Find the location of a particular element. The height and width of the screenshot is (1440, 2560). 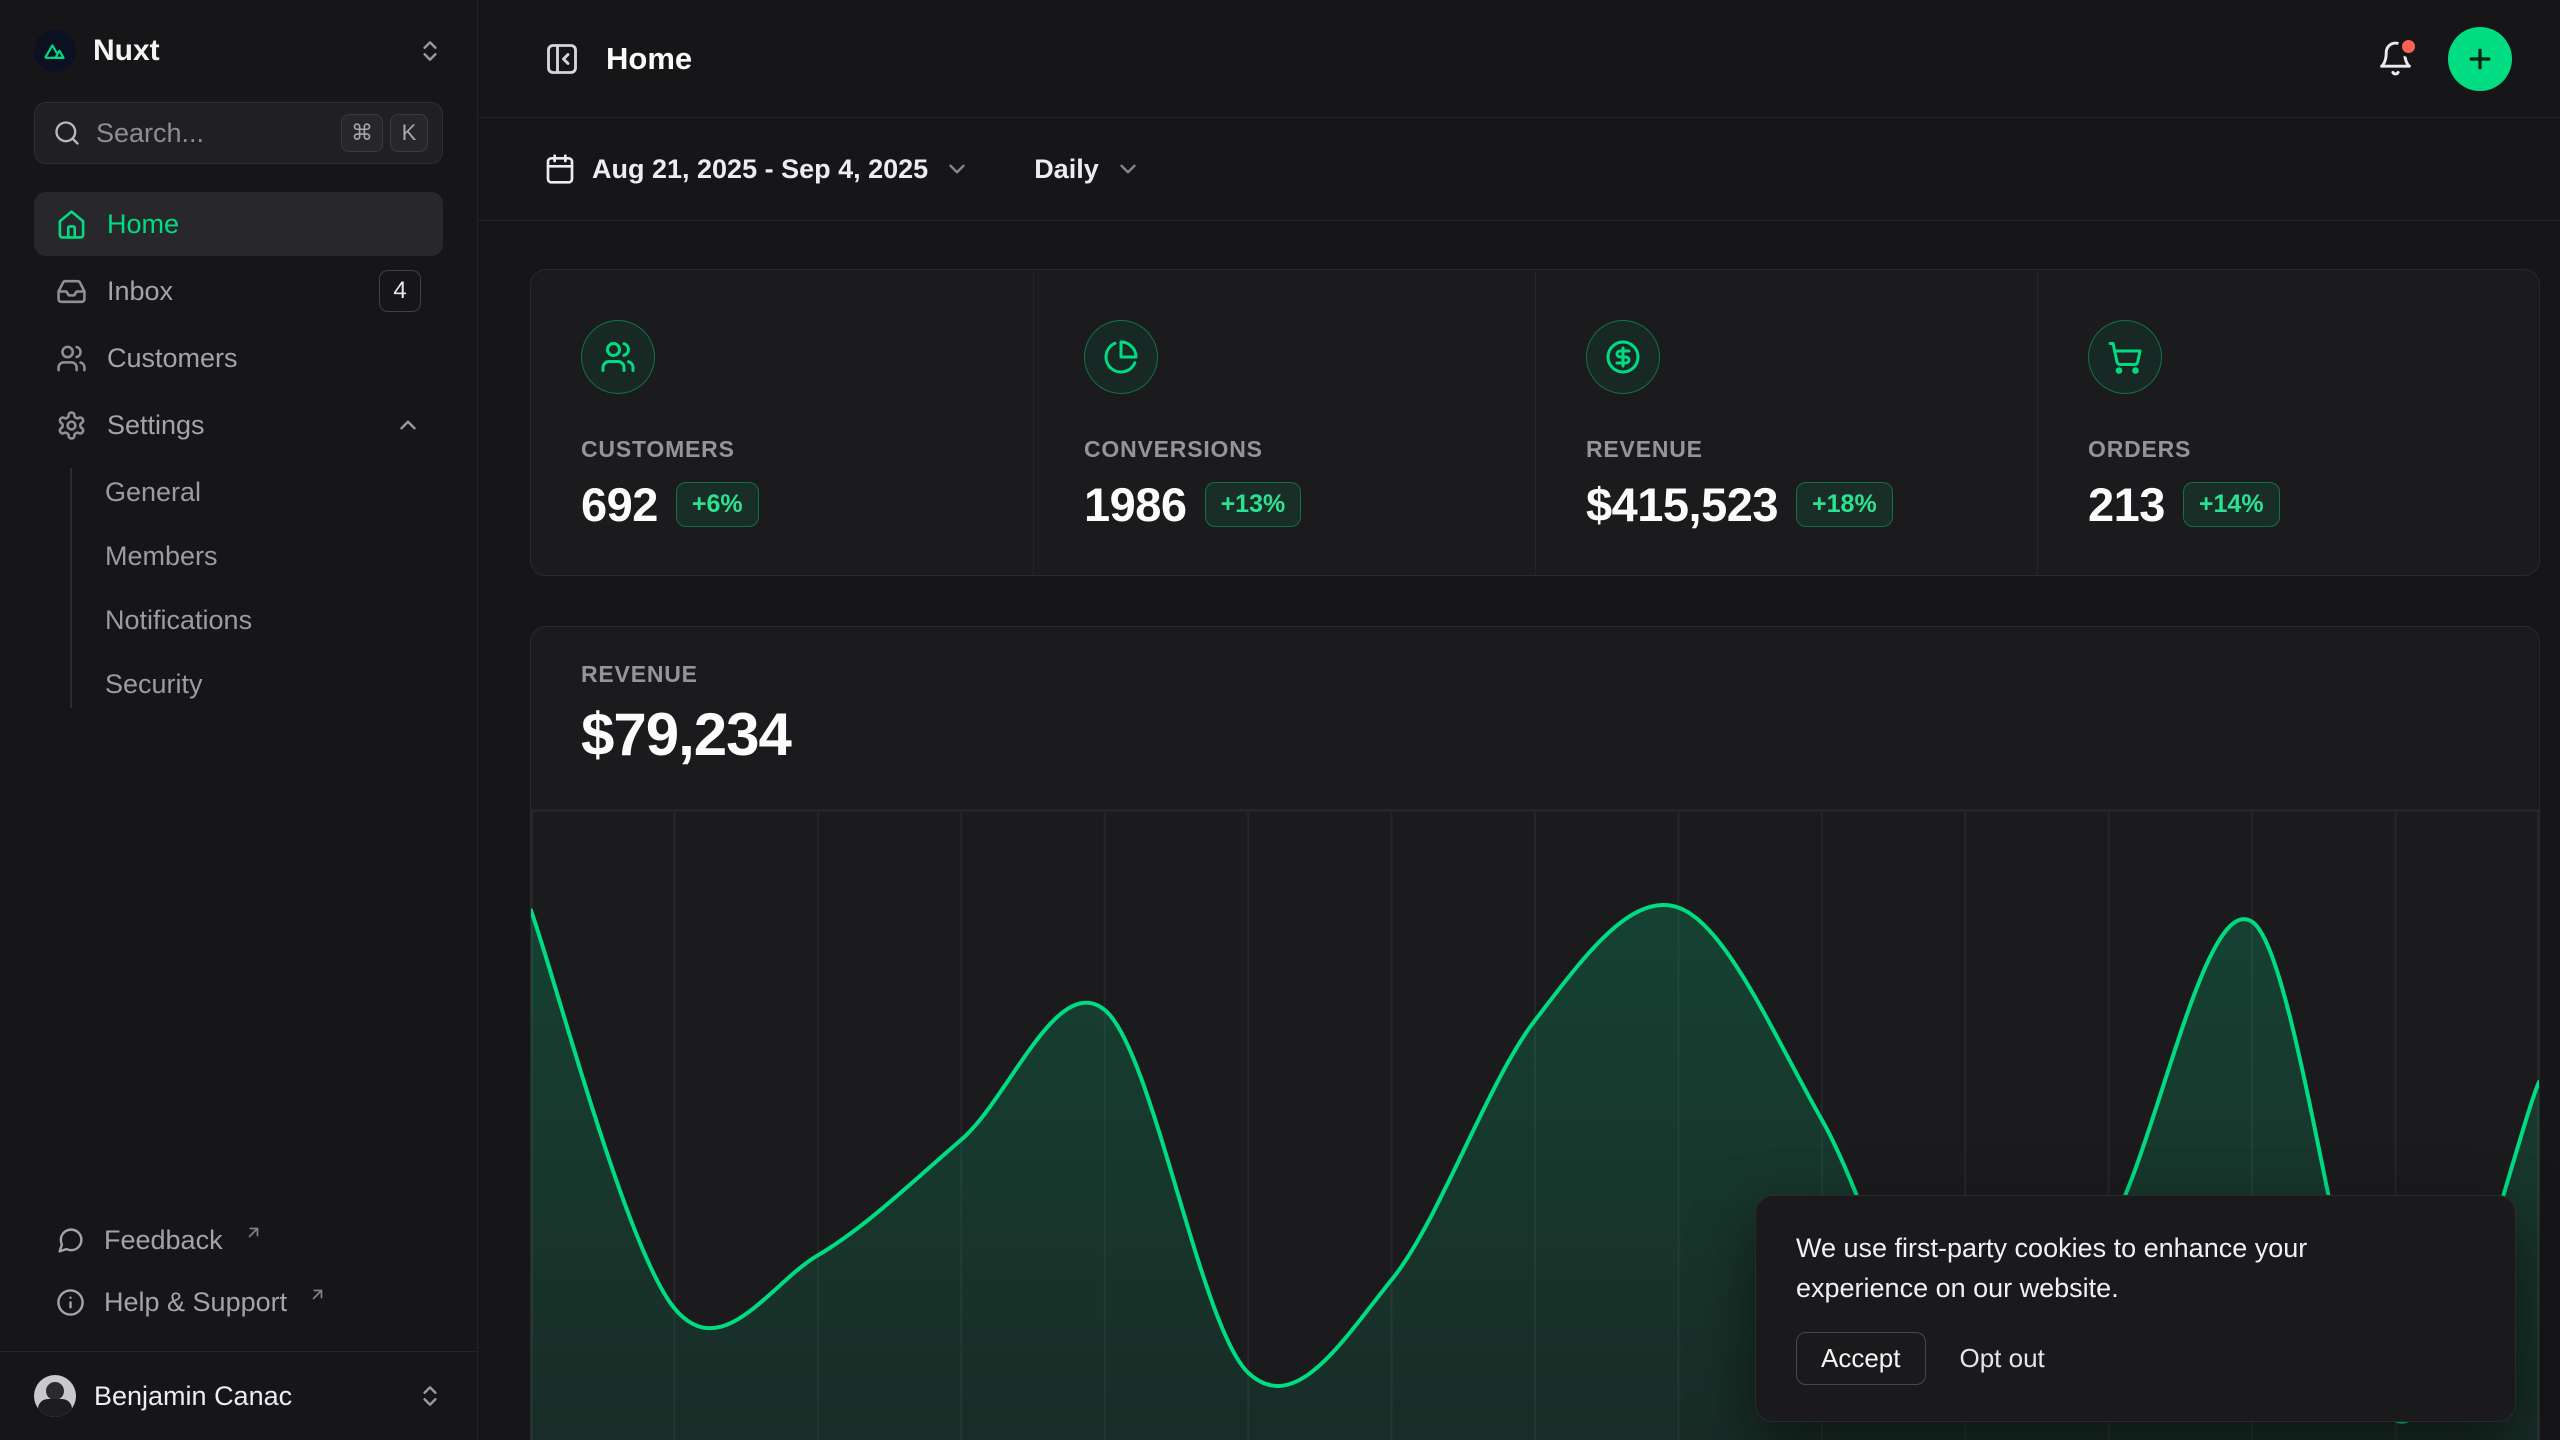

revenue-chart-value: $79,234 is located at coordinates (686, 734).